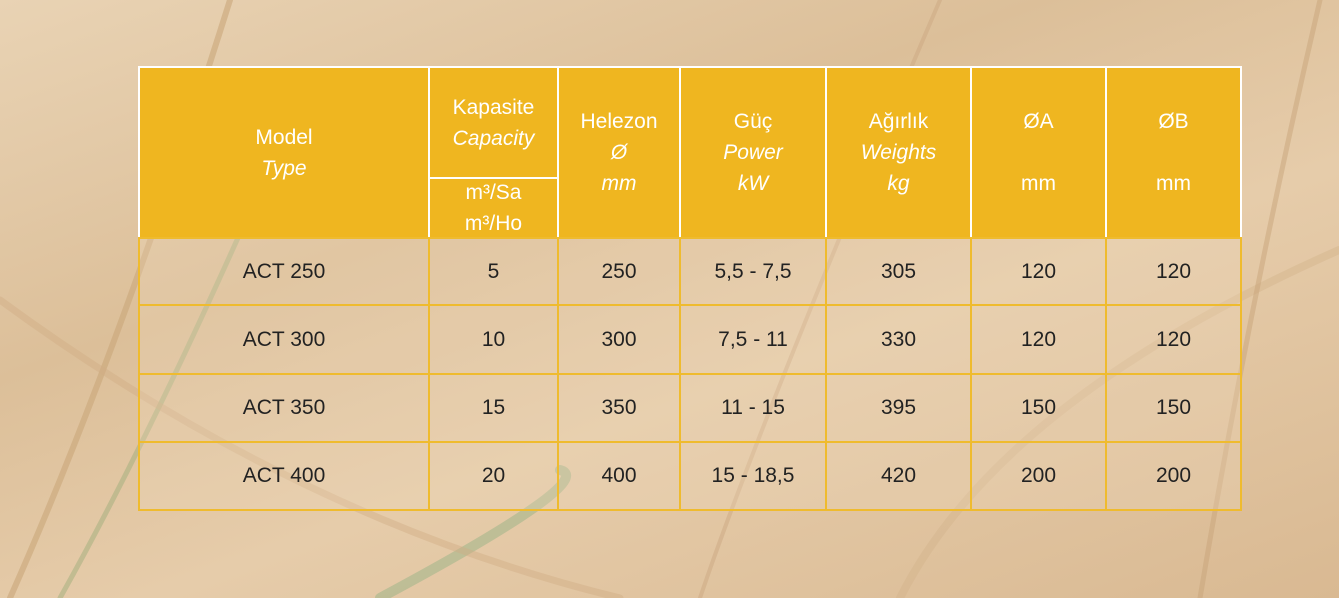 This screenshot has width=1339, height=598. I want to click on header-text: ØA, so click(1038, 121).